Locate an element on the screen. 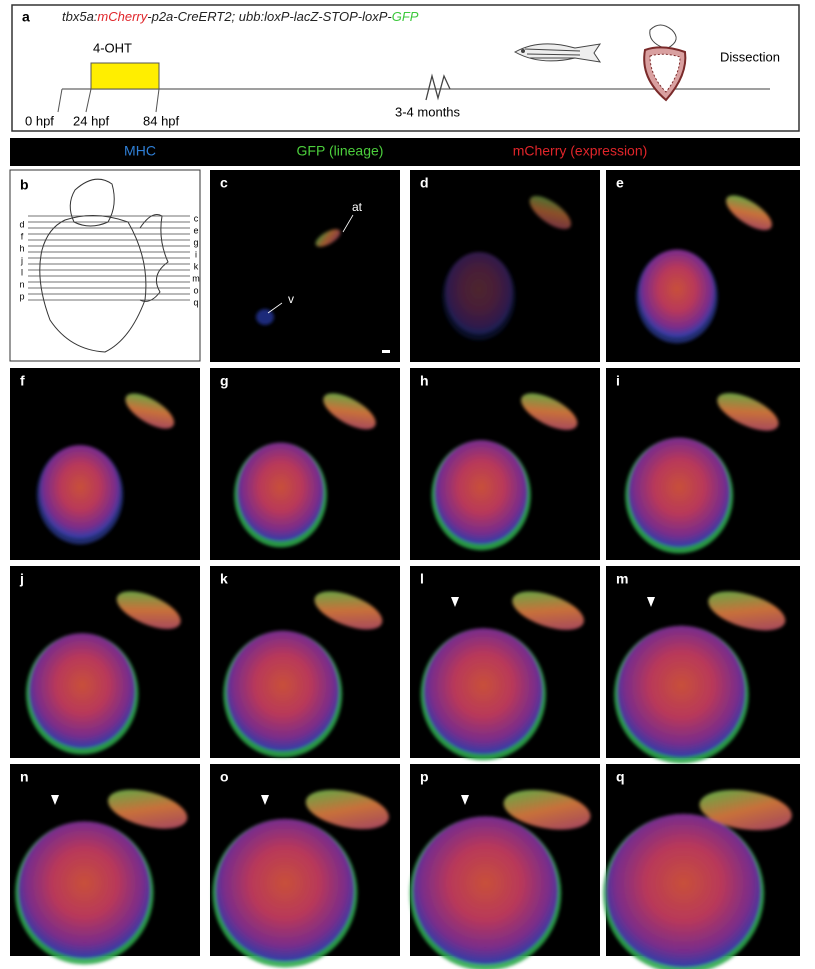 This screenshot has height=969, width=815. title-segment: GFP is located at coordinates (405, 16).